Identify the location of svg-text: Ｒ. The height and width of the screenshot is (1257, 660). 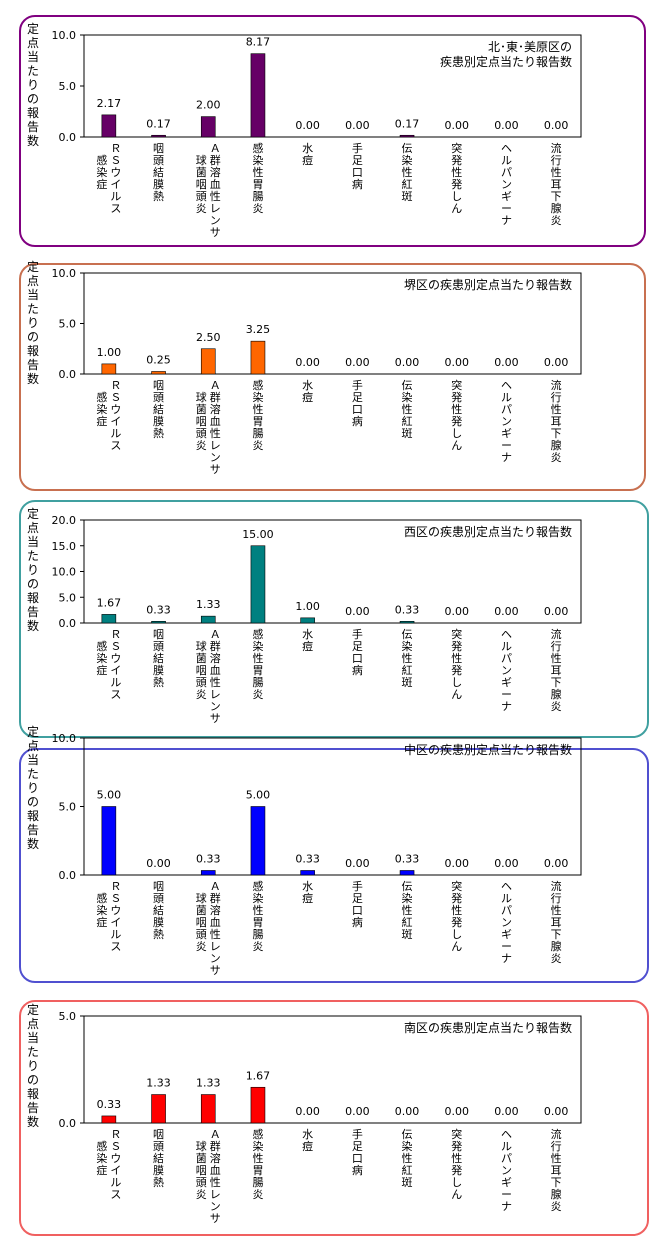
(115, 634).